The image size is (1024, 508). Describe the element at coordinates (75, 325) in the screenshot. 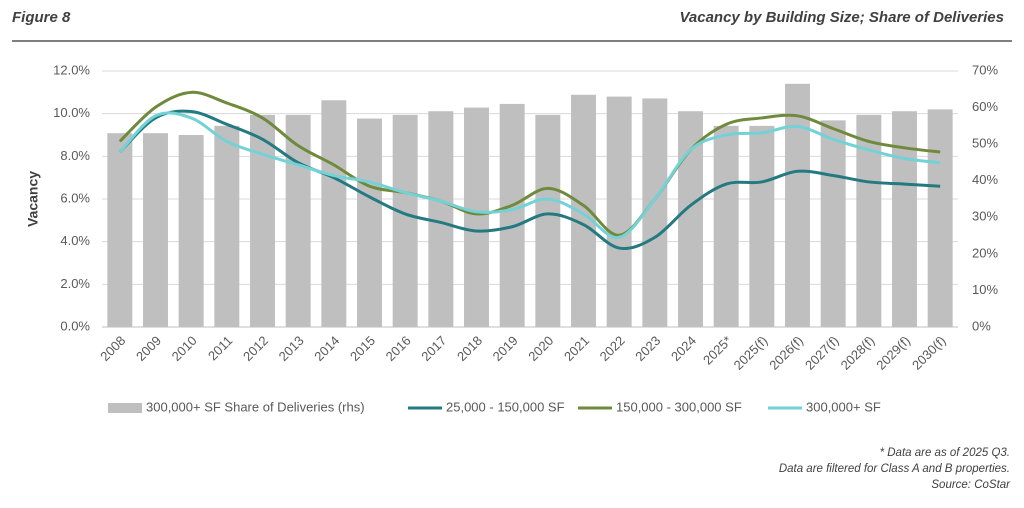

I see `y-tick-label: 0.0%` at that location.